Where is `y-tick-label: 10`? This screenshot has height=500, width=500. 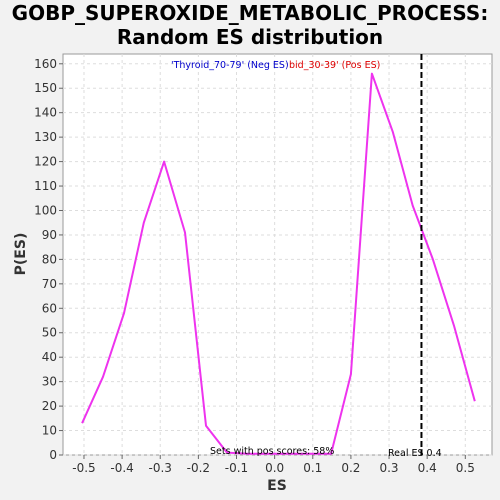 y-tick-label: 10 is located at coordinates (49, 431).